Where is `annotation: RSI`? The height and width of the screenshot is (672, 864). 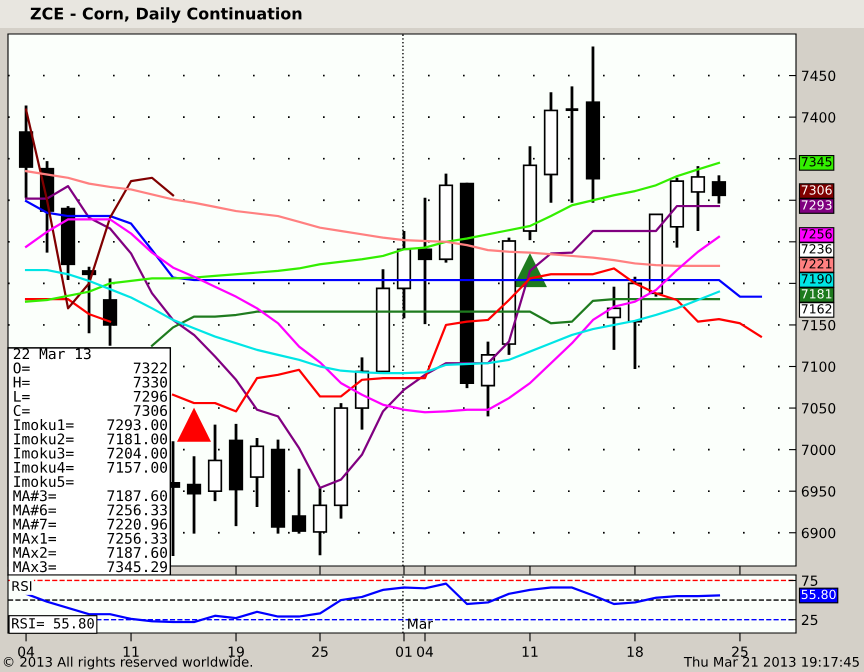 annotation: RSI is located at coordinates (22, 586).